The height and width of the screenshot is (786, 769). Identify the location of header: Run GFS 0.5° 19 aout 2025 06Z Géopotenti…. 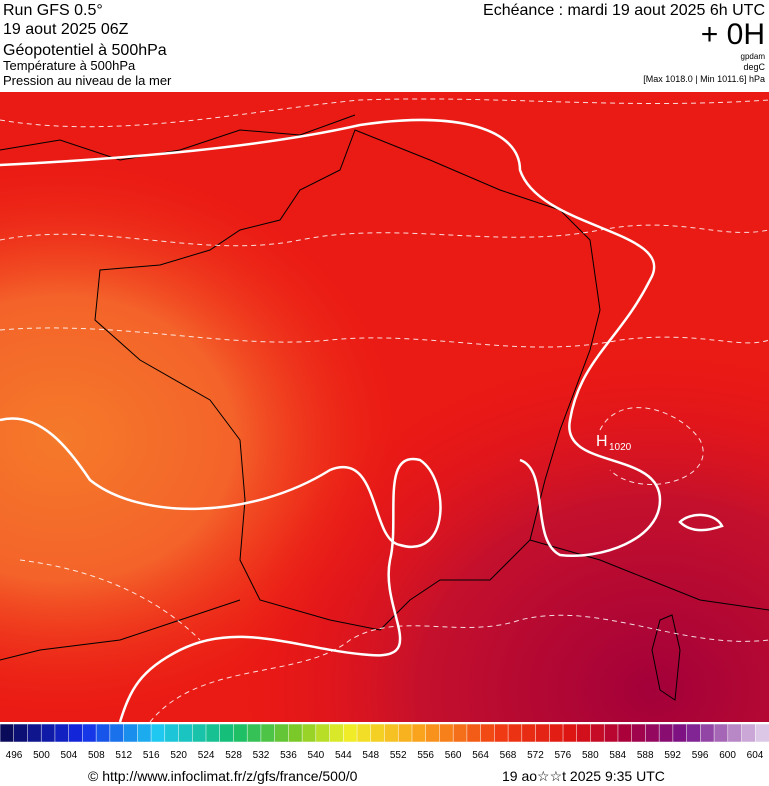
(384, 45).